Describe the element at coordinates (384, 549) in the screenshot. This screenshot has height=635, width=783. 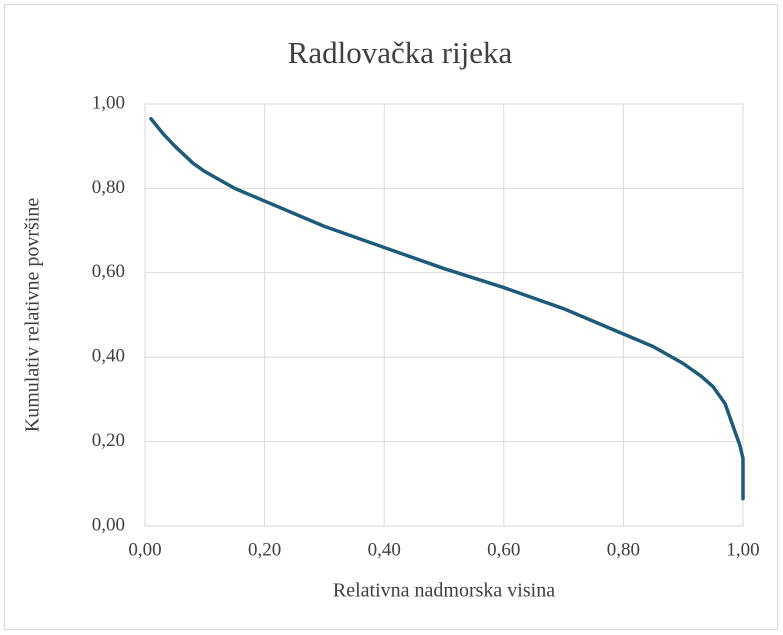
I see `x-tick-label: 0,40` at that location.